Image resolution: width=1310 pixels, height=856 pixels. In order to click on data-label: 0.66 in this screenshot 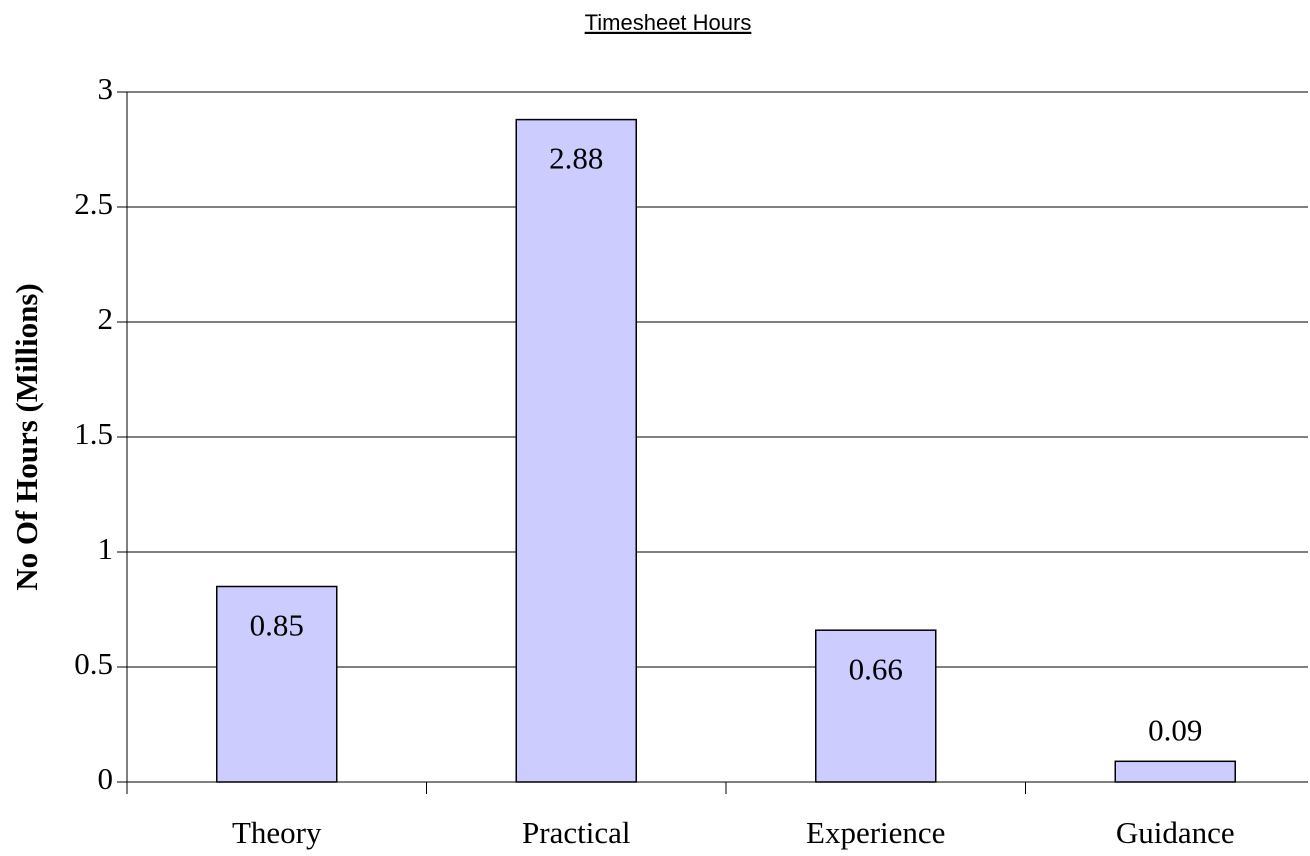, I will do `click(876, 668)`.